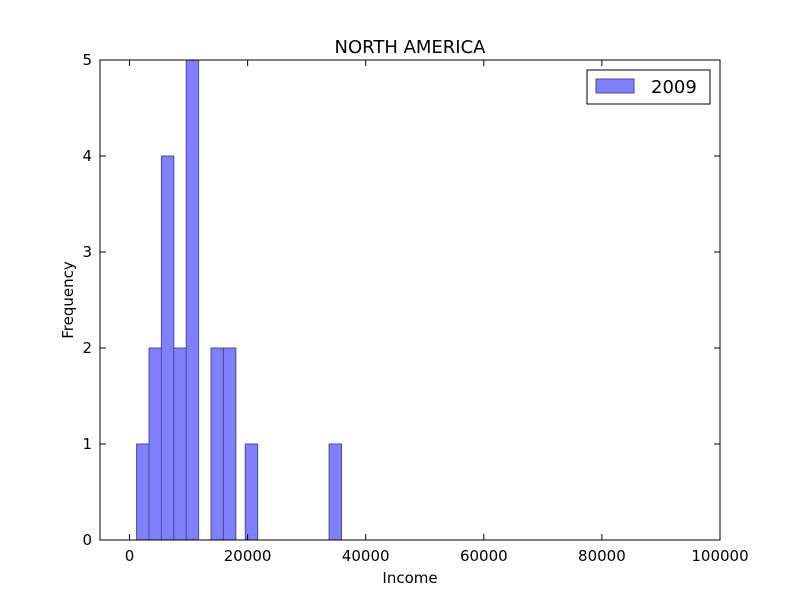  Describe the element at coordinates (674, 87) in the screenshot. I see `legend-label: 2009` at that location.